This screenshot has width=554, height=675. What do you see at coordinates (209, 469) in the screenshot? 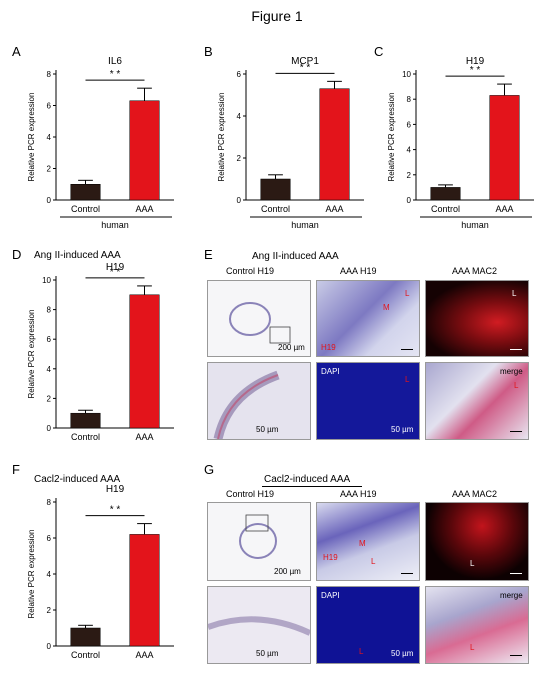
I see `panel-label-g: G` at bounding box center [209, 469].